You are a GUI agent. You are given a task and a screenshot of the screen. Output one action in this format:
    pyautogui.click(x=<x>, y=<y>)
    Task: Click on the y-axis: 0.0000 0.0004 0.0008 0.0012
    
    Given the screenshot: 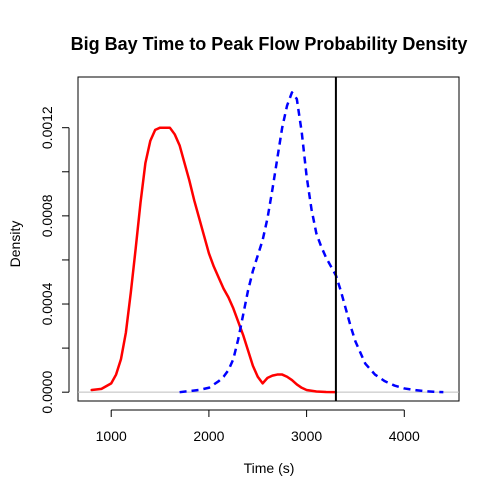 What is the action you would take?
    pyautogui.click(x=54, y=260)
    